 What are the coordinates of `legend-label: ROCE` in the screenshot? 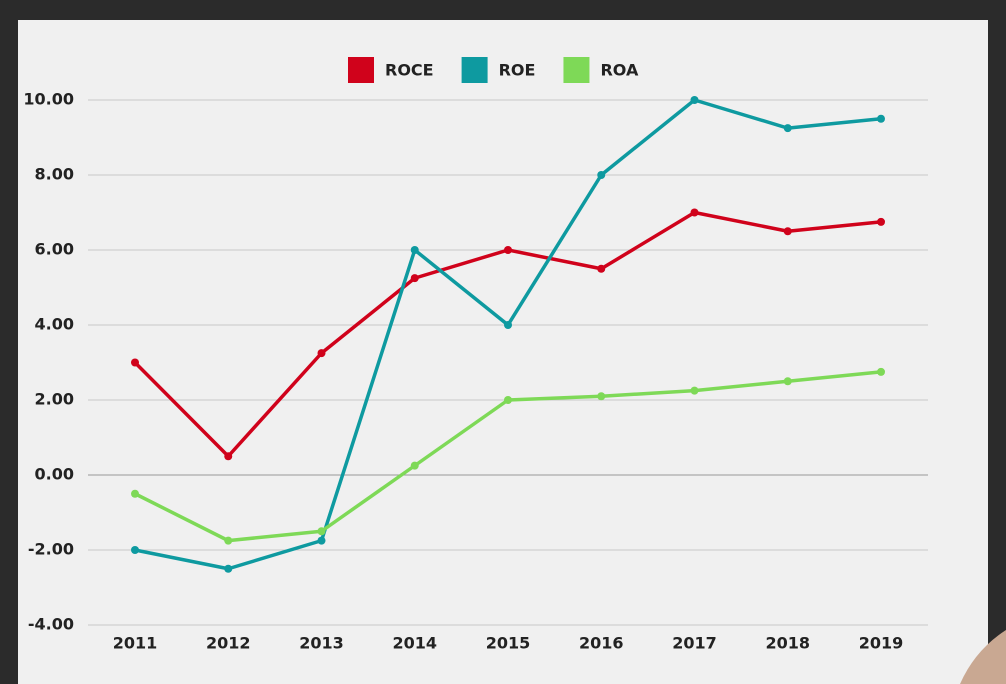 It's located at (409, 70).